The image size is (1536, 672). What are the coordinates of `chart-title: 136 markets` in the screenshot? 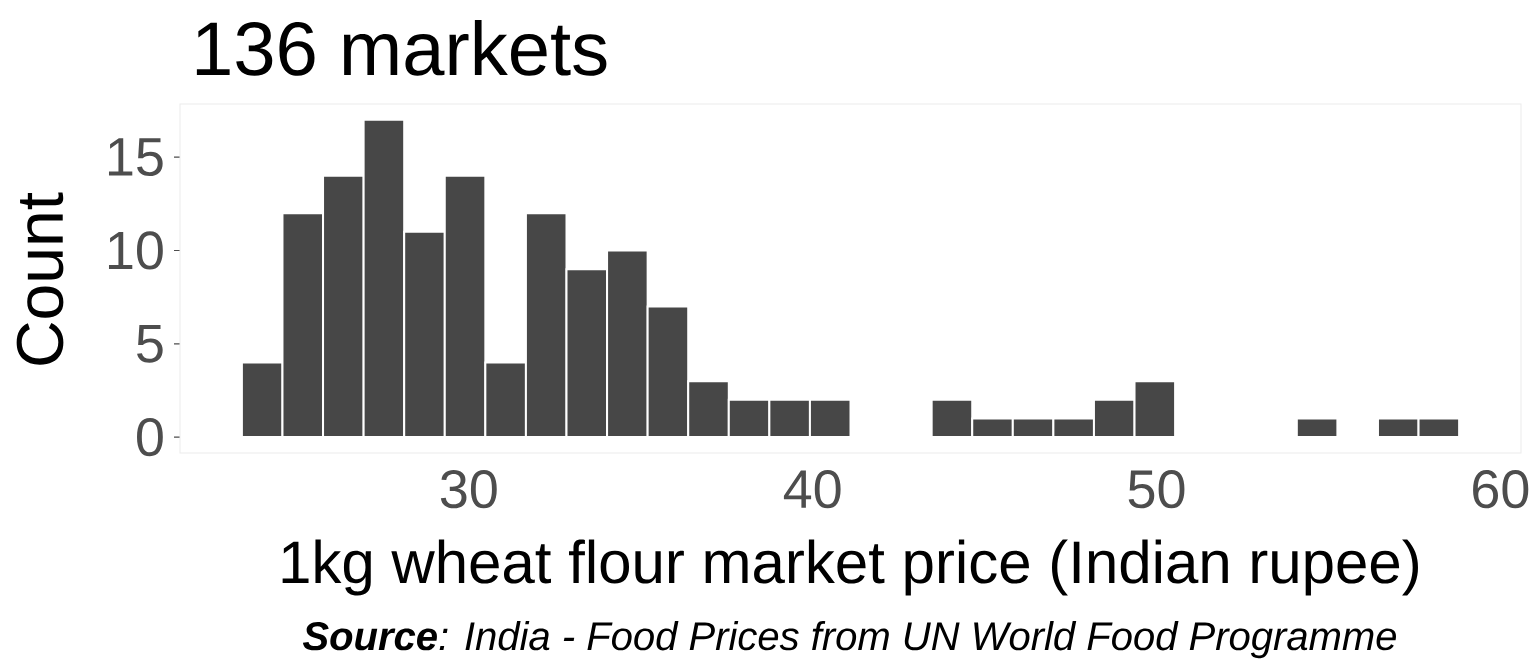 It's located at (401, 47).